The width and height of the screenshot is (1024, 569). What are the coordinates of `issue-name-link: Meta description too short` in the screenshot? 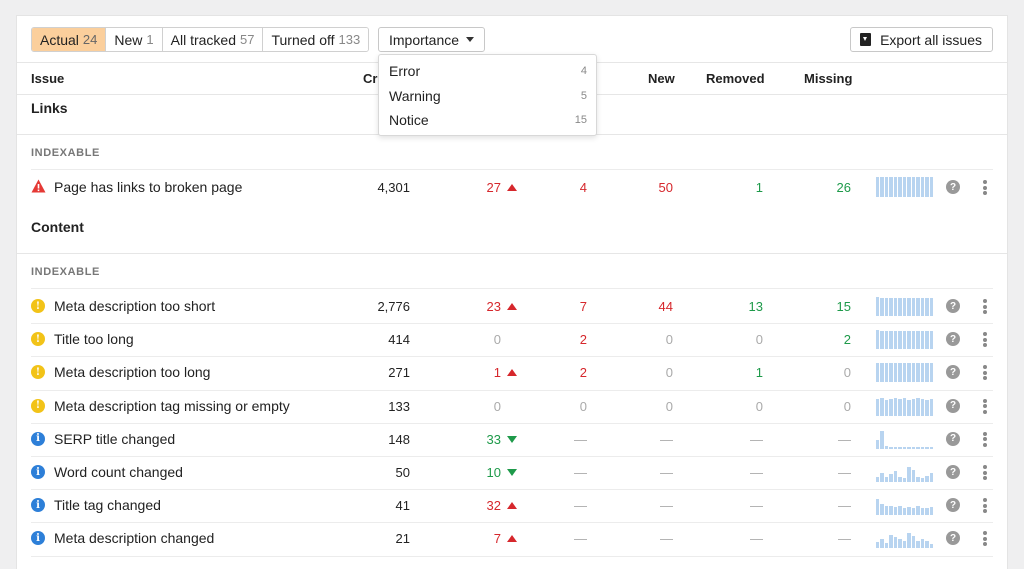 It's located at (135, 306).